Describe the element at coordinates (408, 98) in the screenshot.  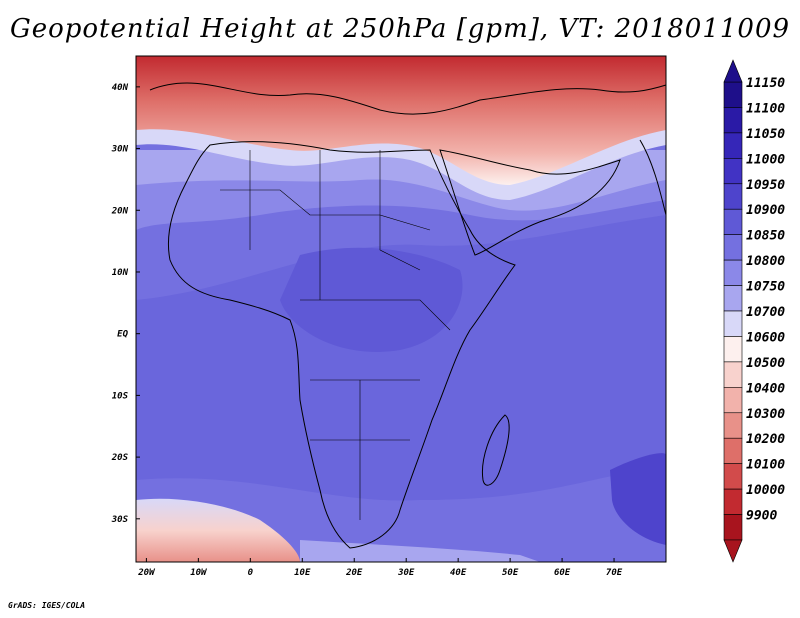
I see `europe-coastline` at that location.